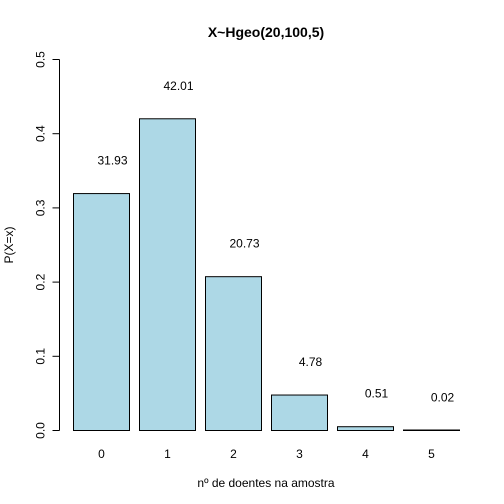 This screenshot has height=504, width=504. What do you see at coordinates (266, 454) in the screenshot?
I see `x-axis-tick-labels: 0 1 2 3 4 5` at bounding box center [266, 454].